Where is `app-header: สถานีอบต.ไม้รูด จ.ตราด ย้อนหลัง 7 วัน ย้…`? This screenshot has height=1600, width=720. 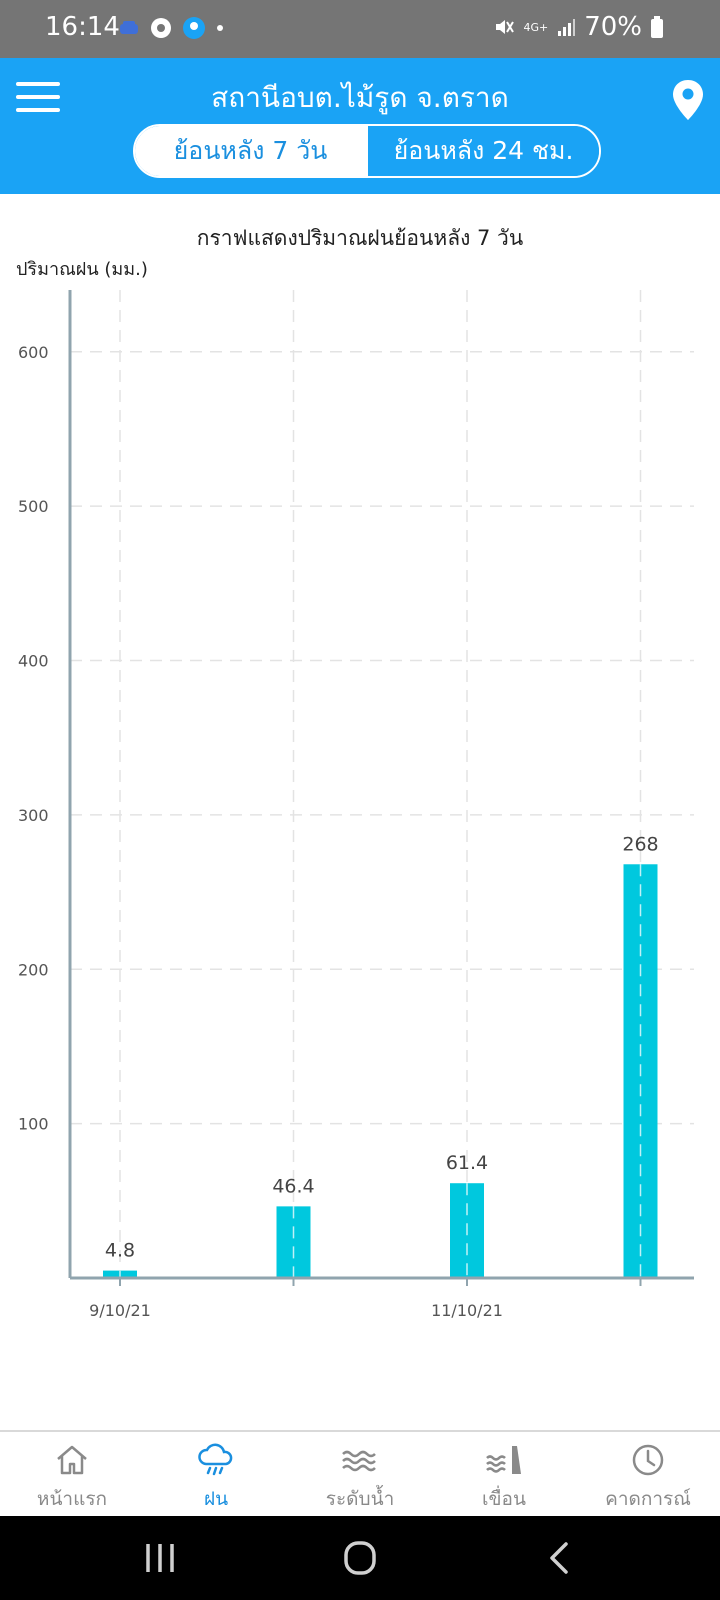 app-header: สถานีอบต.ไม้รูด จ.ตราด ย้อนหลัง 7 วัน ย้… is located at coordinates (360, 126).